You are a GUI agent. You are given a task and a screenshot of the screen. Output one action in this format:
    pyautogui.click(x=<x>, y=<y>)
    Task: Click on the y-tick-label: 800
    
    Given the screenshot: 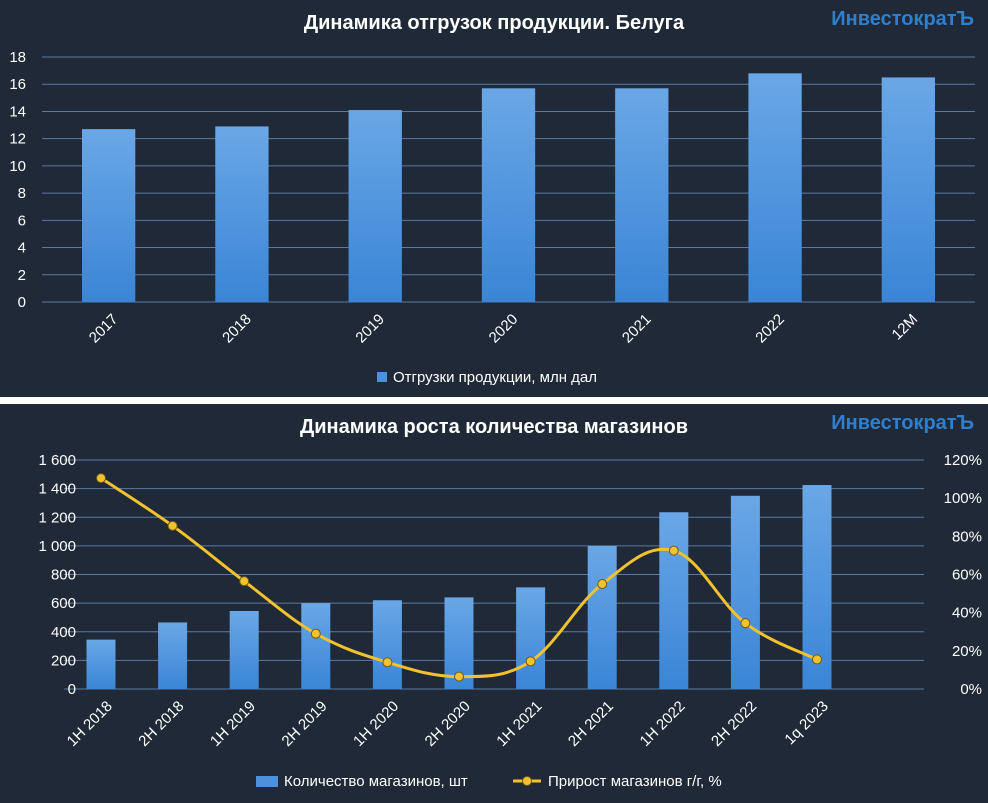 What is the action you would take?
    pyautogui.click(x=63, y=575)
    